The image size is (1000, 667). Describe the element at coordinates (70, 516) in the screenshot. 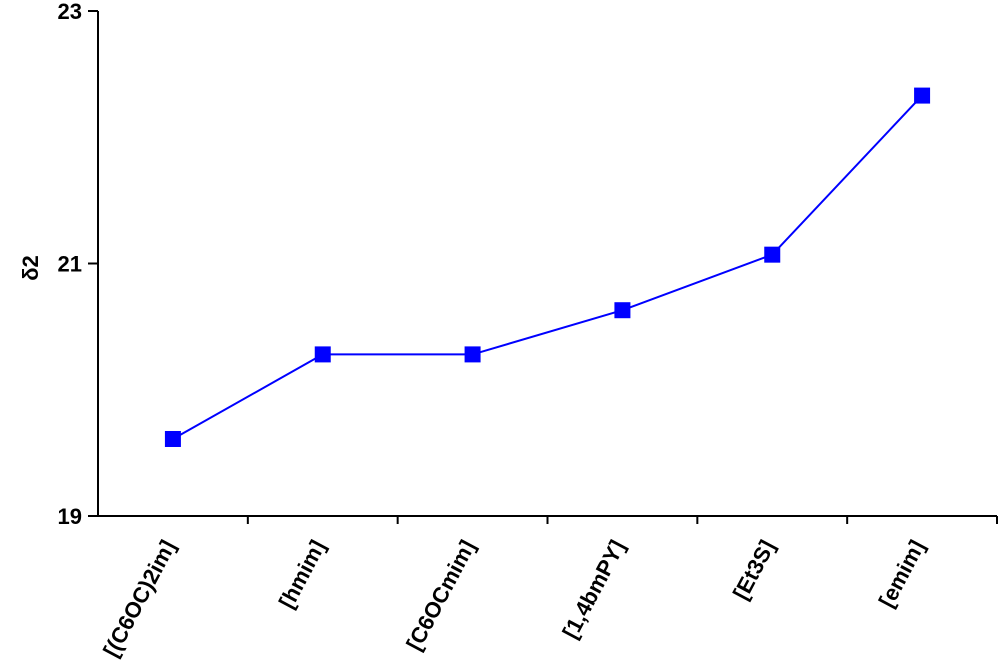

I see `y-tick-label: 19` at that location.